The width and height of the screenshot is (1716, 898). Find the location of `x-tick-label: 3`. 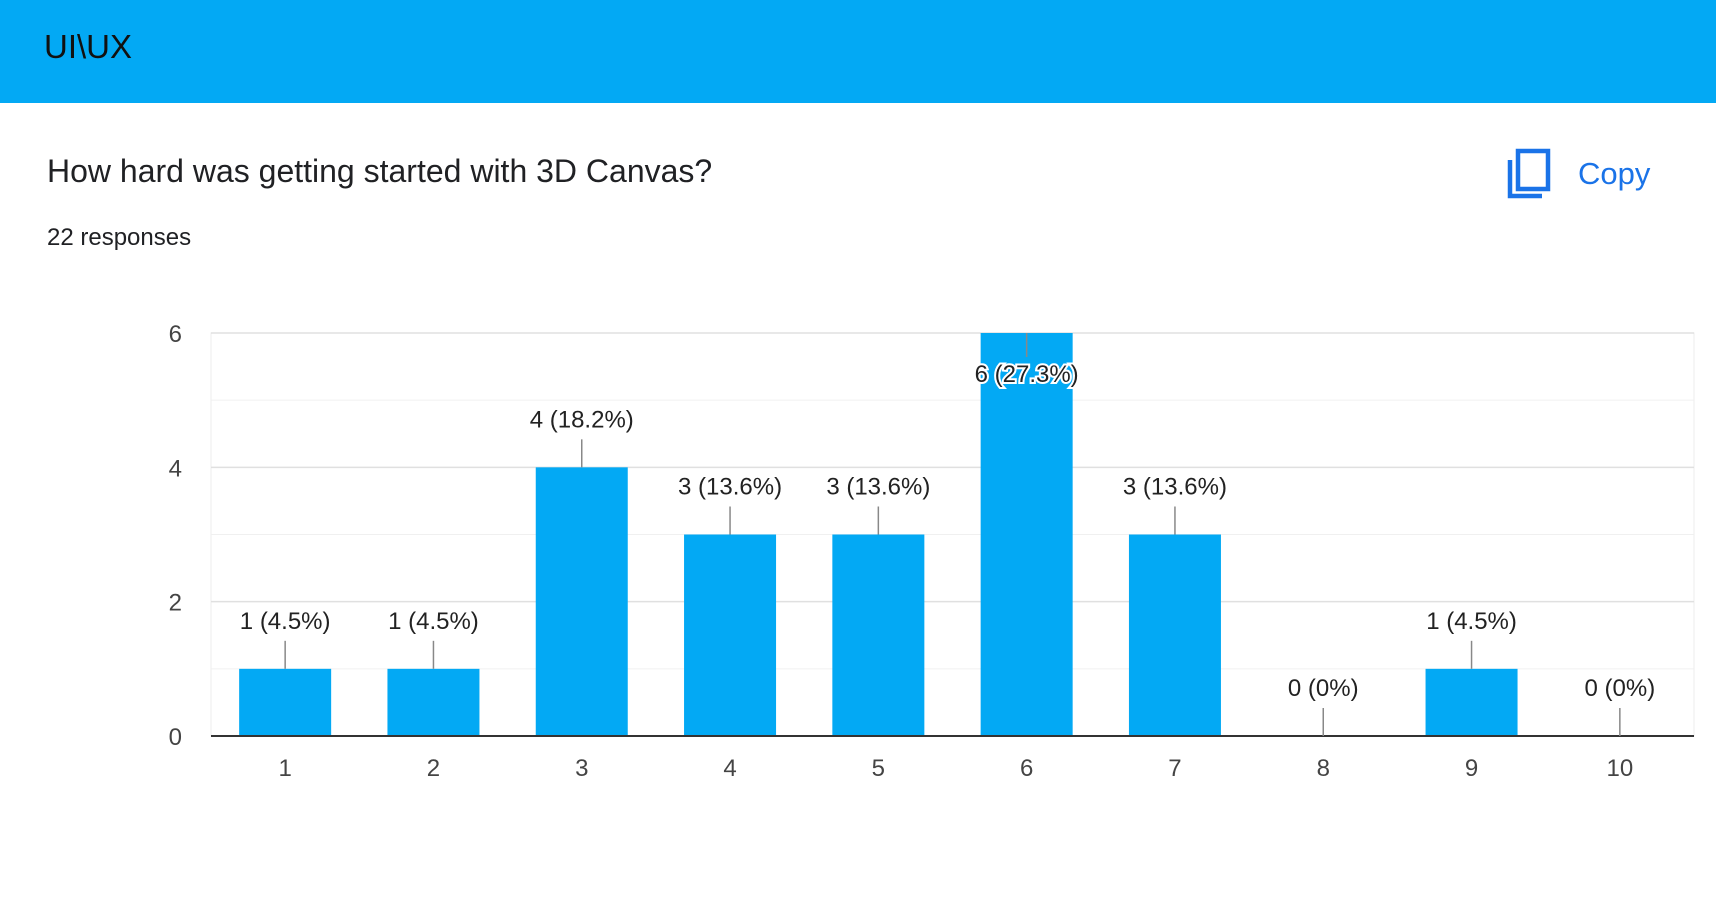

x-tick-label: 3 is located at coordinates (581, 768).